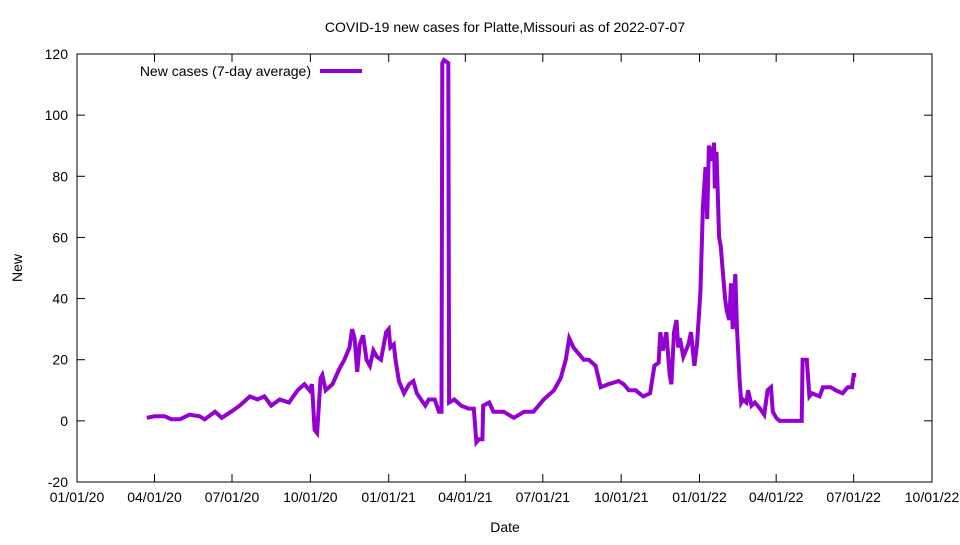  What do you see at coordinates (543, 497) in the screenshot?
I see `x-tick-label: 07/01/21` at bounding box center [543, 497].